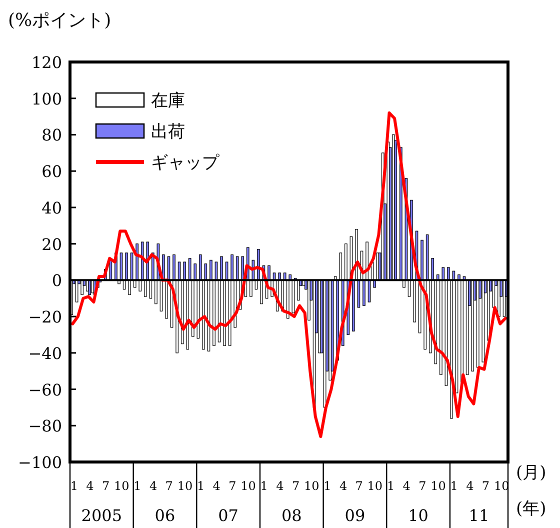 Image resolution: width=560 pixels, height=528 pixels. I want to click on y-tick-label: −20, so click(45, 317).